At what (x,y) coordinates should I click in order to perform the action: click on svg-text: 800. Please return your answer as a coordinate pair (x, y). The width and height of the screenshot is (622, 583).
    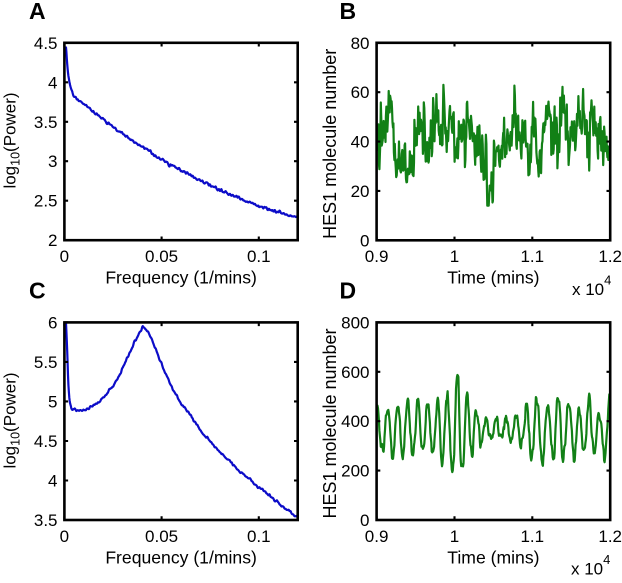
    Looking at the image, I should click on (355, 322).